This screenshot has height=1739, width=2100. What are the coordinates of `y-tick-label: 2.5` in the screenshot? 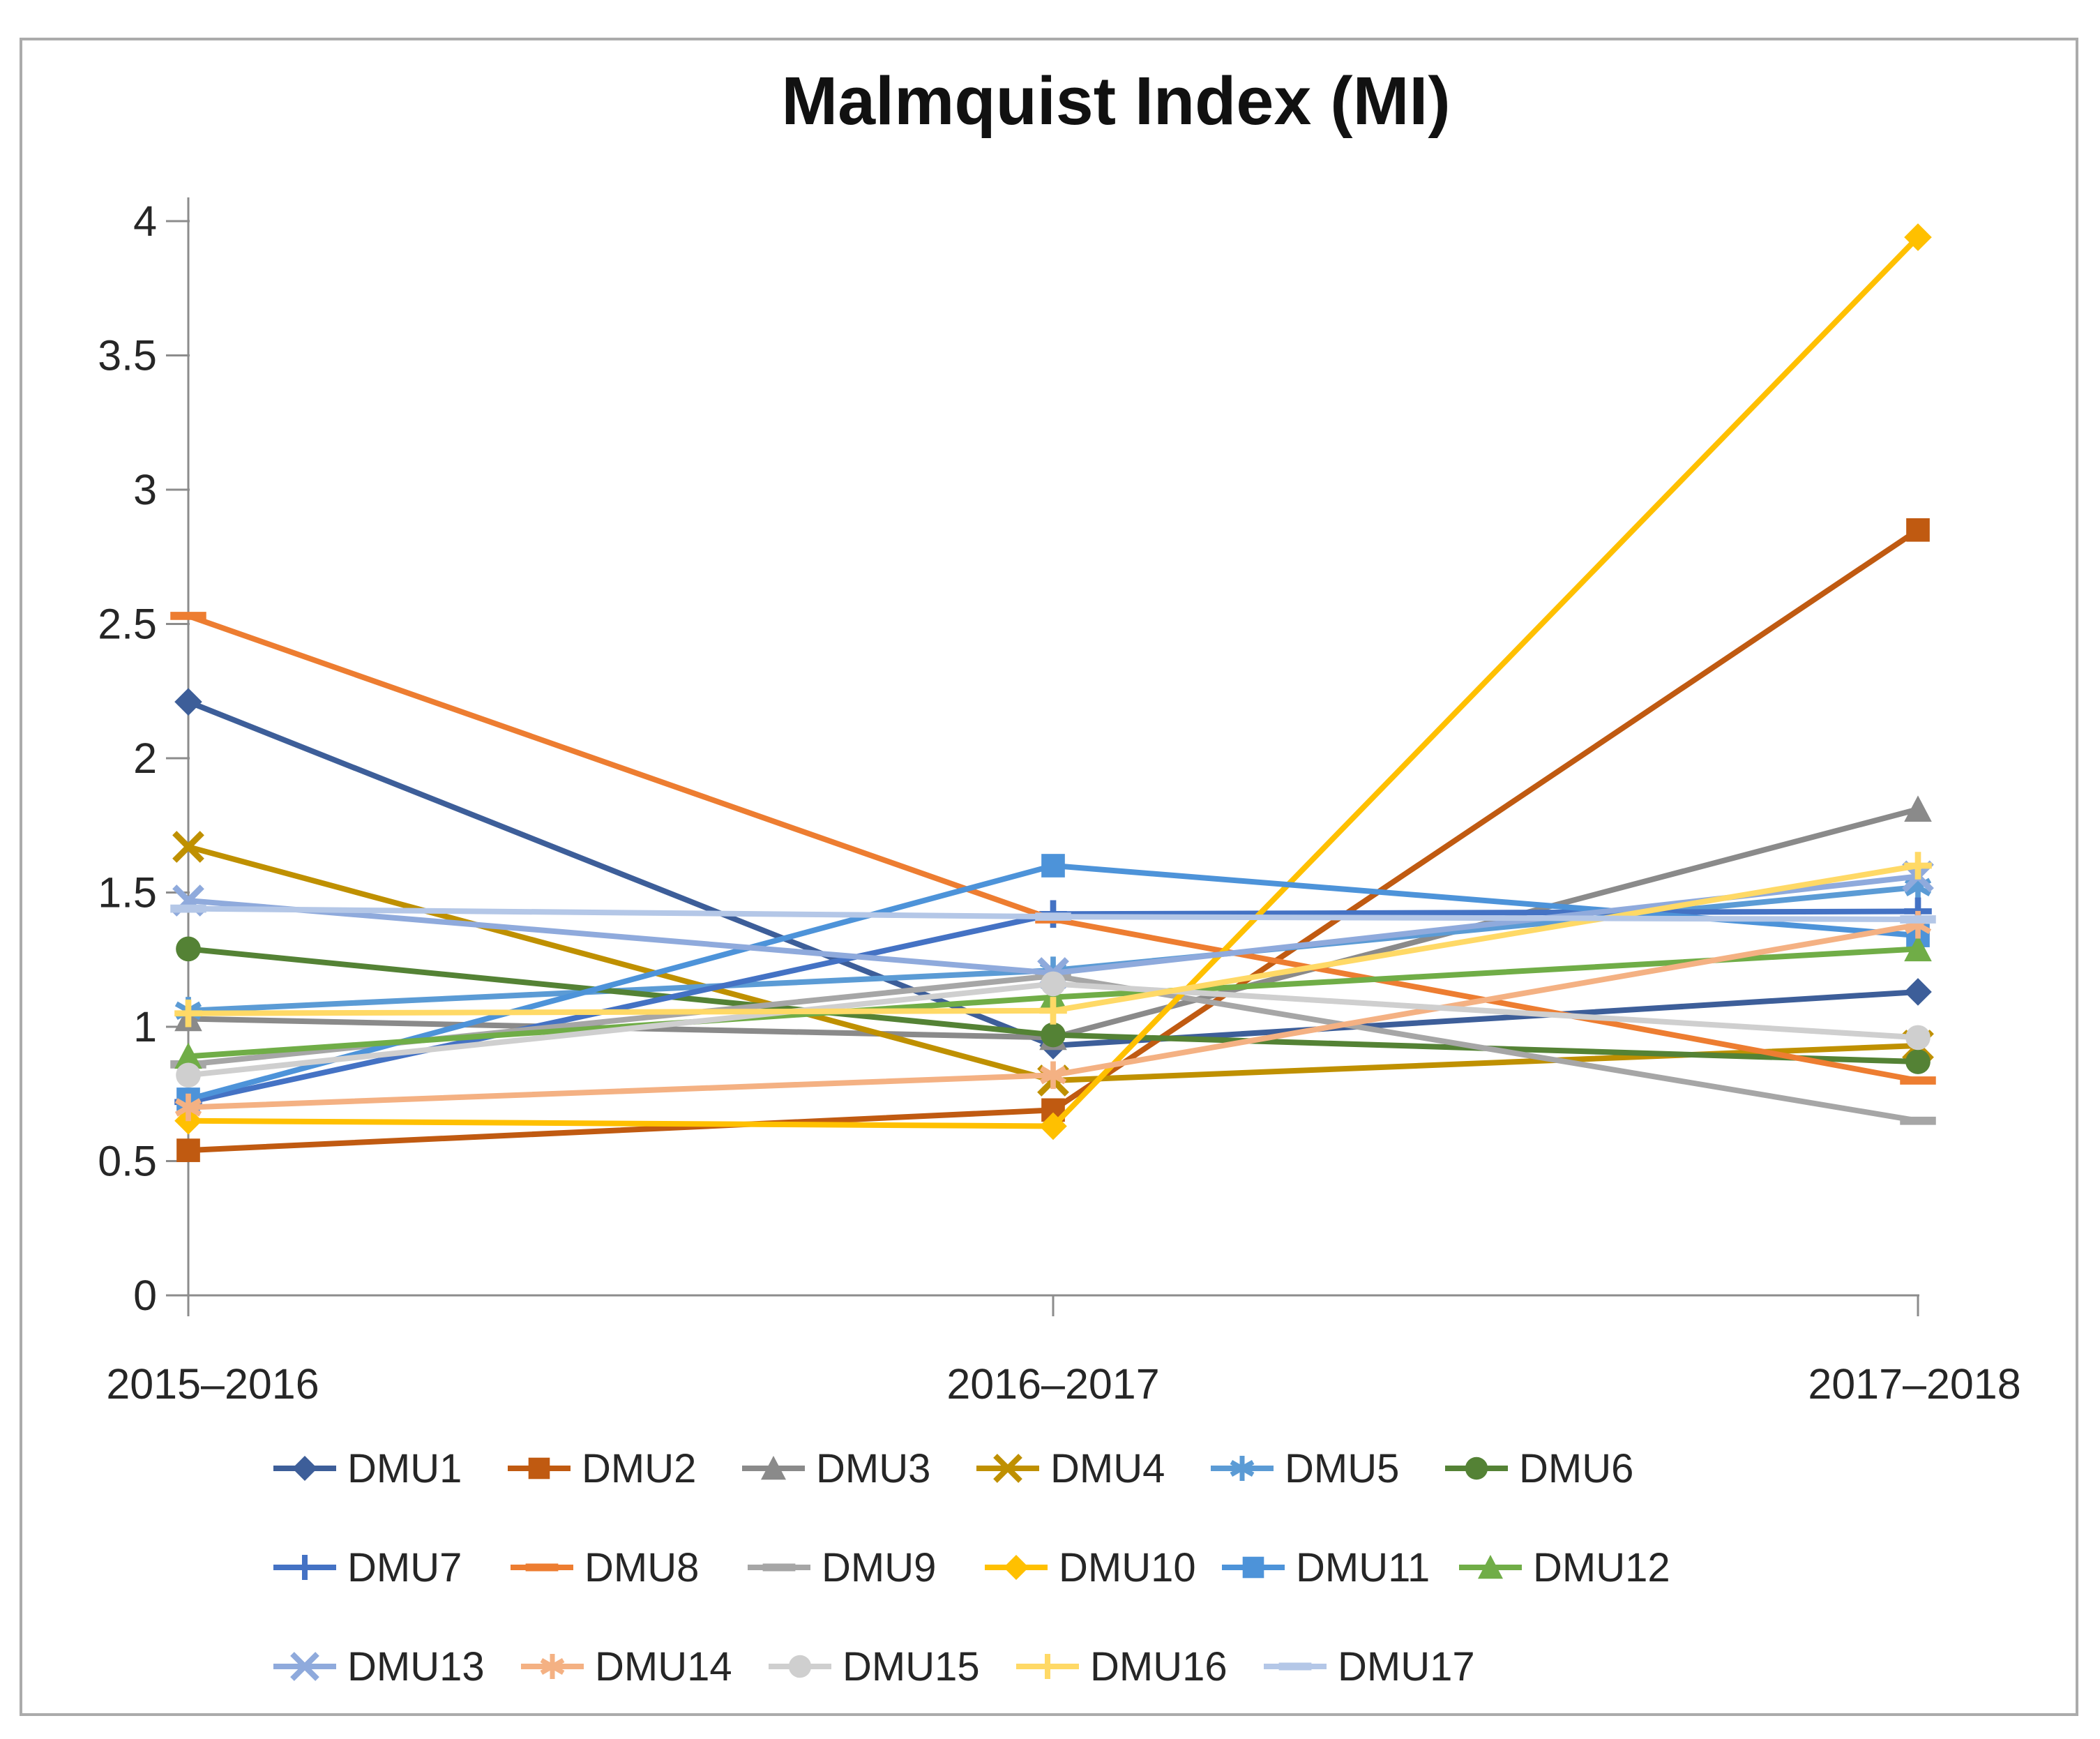 It's located at (127, 624).